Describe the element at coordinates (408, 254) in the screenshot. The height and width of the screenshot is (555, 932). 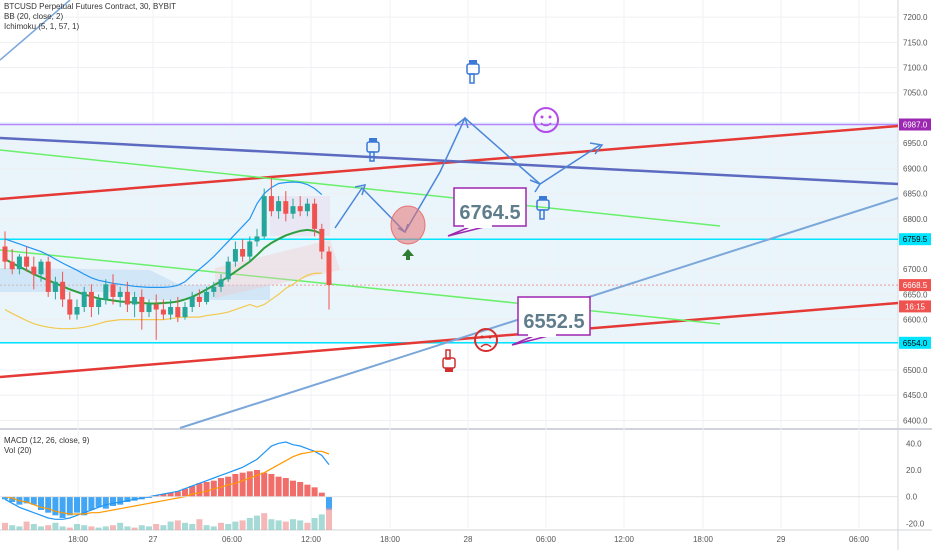
I see `up-arrow-icon` at that location.